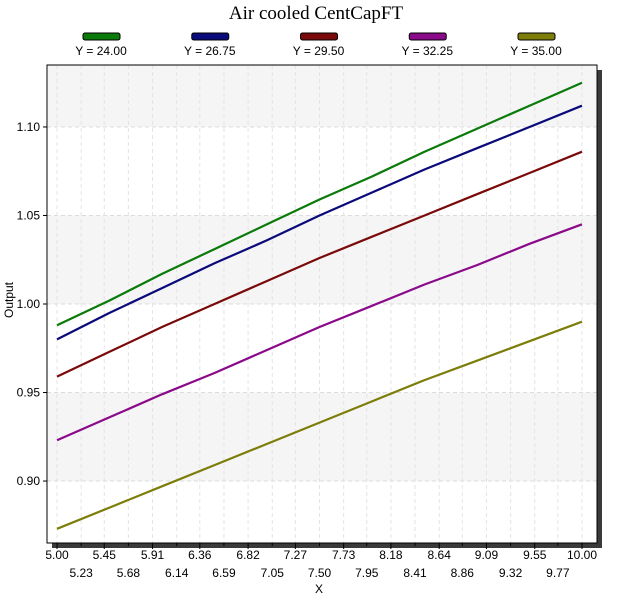 This screenshot has height=600, width=633. What do you see at coordinates (296, 555) in the screenshot?
I see `x-tick-label: 7.27` at bounding box center [296, 555].